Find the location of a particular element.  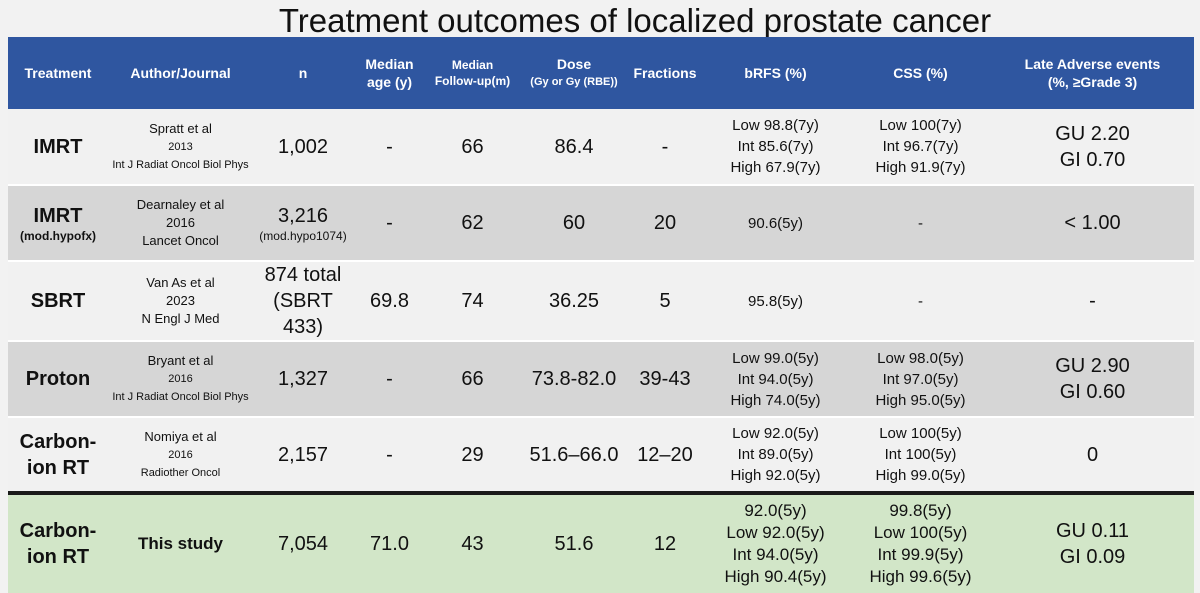

cell-age: 71.0 is located at coordinates (389, 542).